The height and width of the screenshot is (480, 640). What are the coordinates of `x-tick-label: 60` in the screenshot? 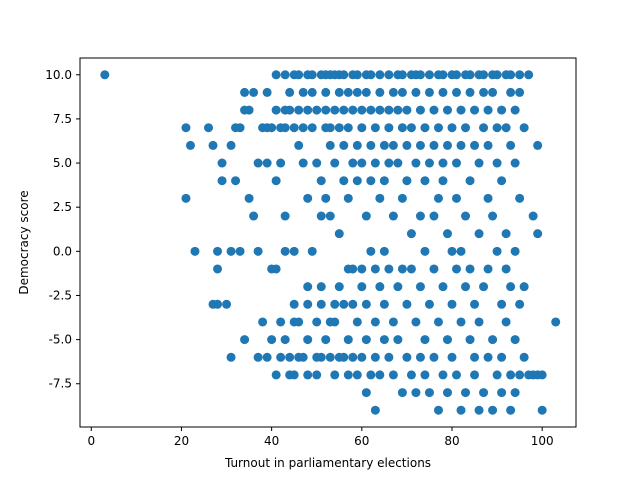 It's located at (361, 441).